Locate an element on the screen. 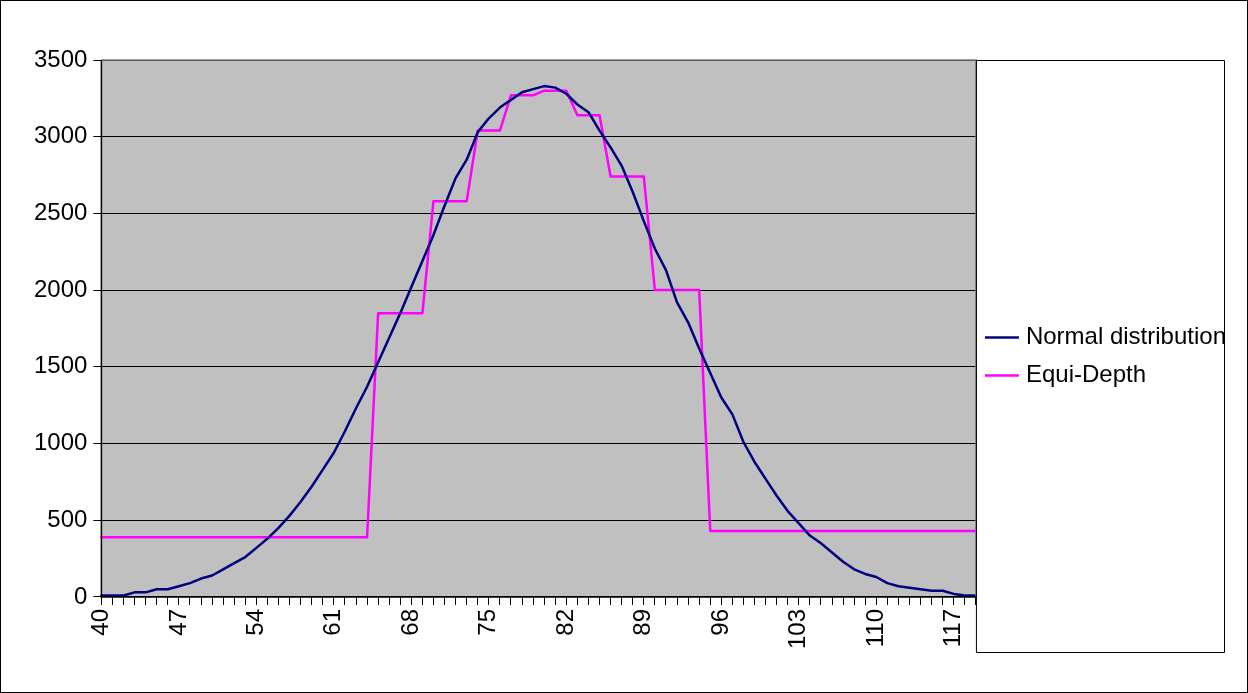 The height and width of the screenshot is (693, 1248). x-tick-label: 89 is located at coordinates (642, 622).